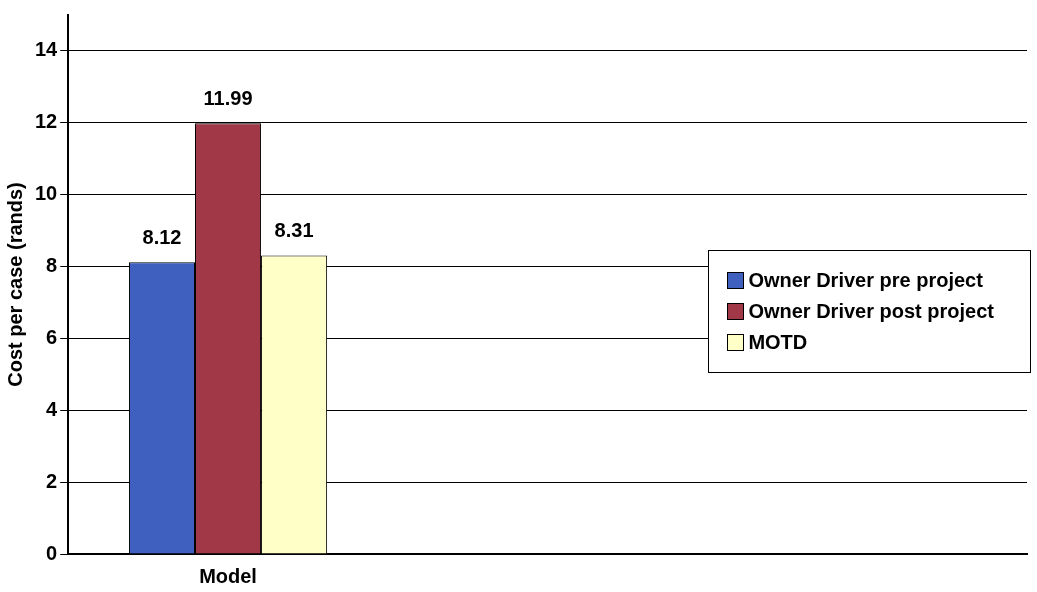 The width and height of the screenshot is (1037, 592). Describe the element at coordinates (162, 236) in the screenshot. I see `data-label: 8.12` at that location.